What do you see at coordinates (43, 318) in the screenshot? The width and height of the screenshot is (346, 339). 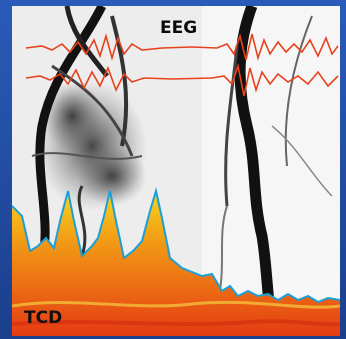 I see `tcd-label: TCD` at bounding box center [43, 318].